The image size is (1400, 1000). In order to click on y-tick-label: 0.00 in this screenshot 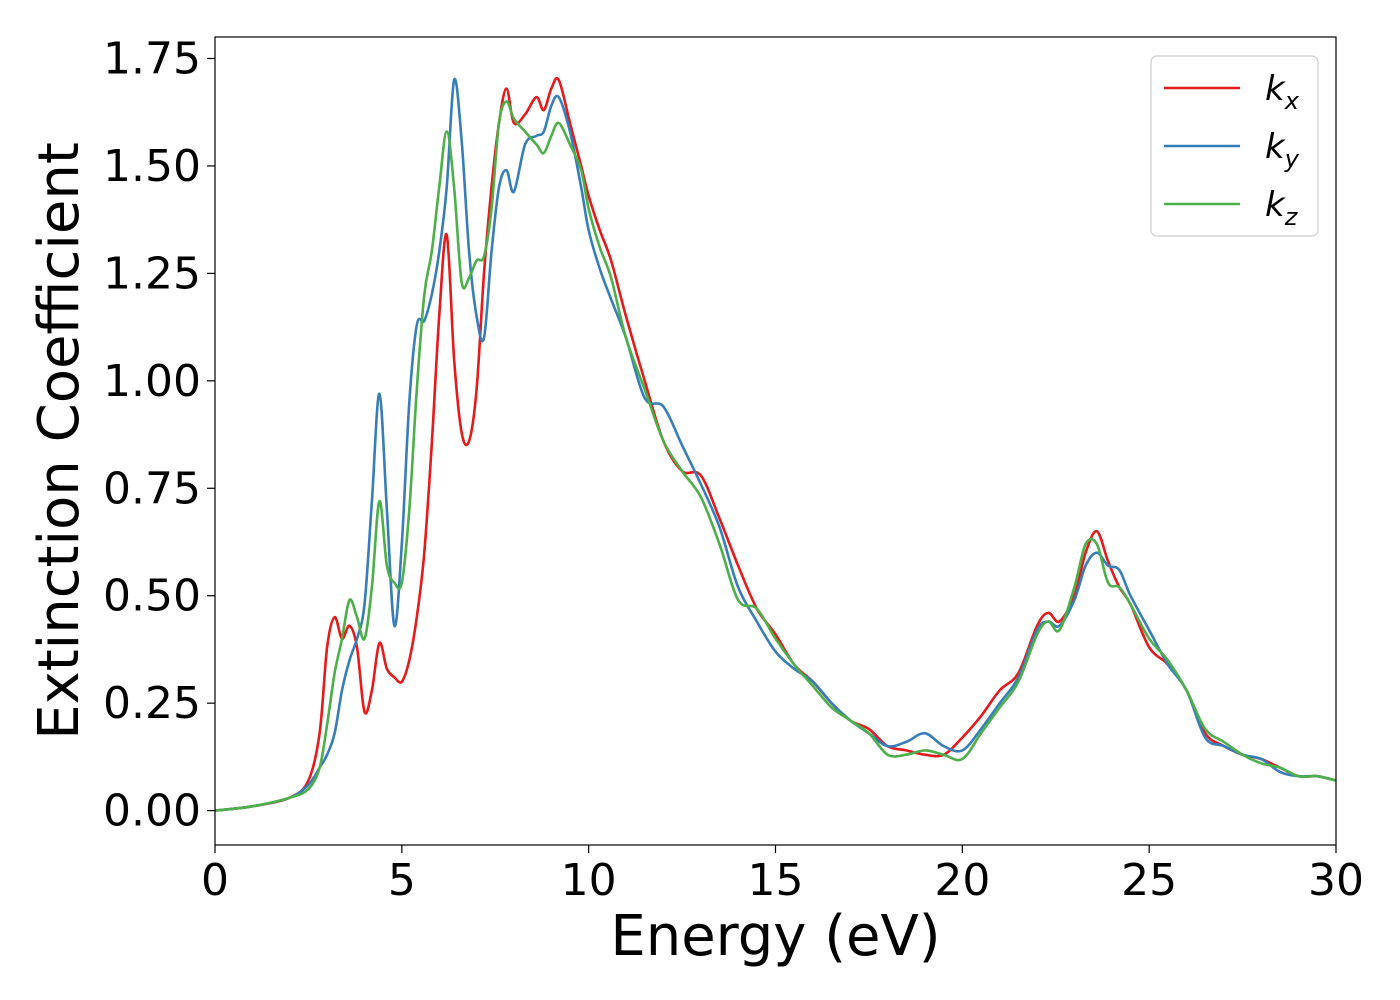, I will do `click(152, 811)`.